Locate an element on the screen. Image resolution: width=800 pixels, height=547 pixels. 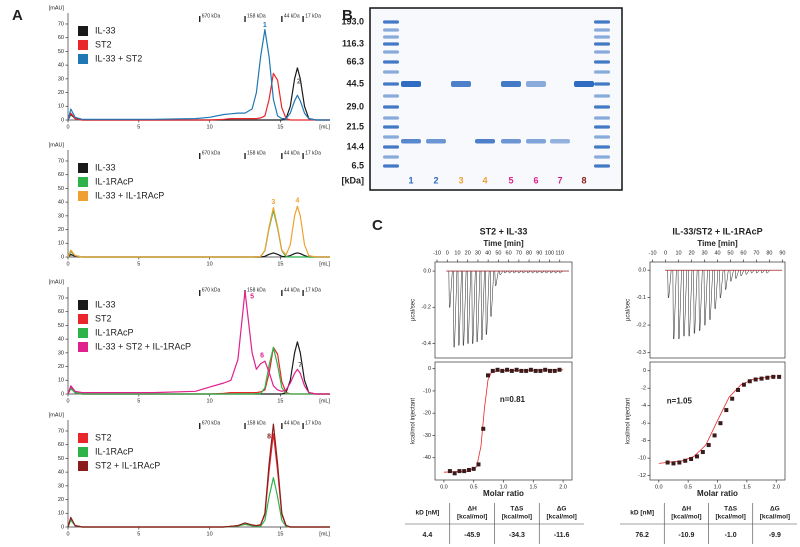
ladder-label: 193.0 is located at coordinates (352, 21).